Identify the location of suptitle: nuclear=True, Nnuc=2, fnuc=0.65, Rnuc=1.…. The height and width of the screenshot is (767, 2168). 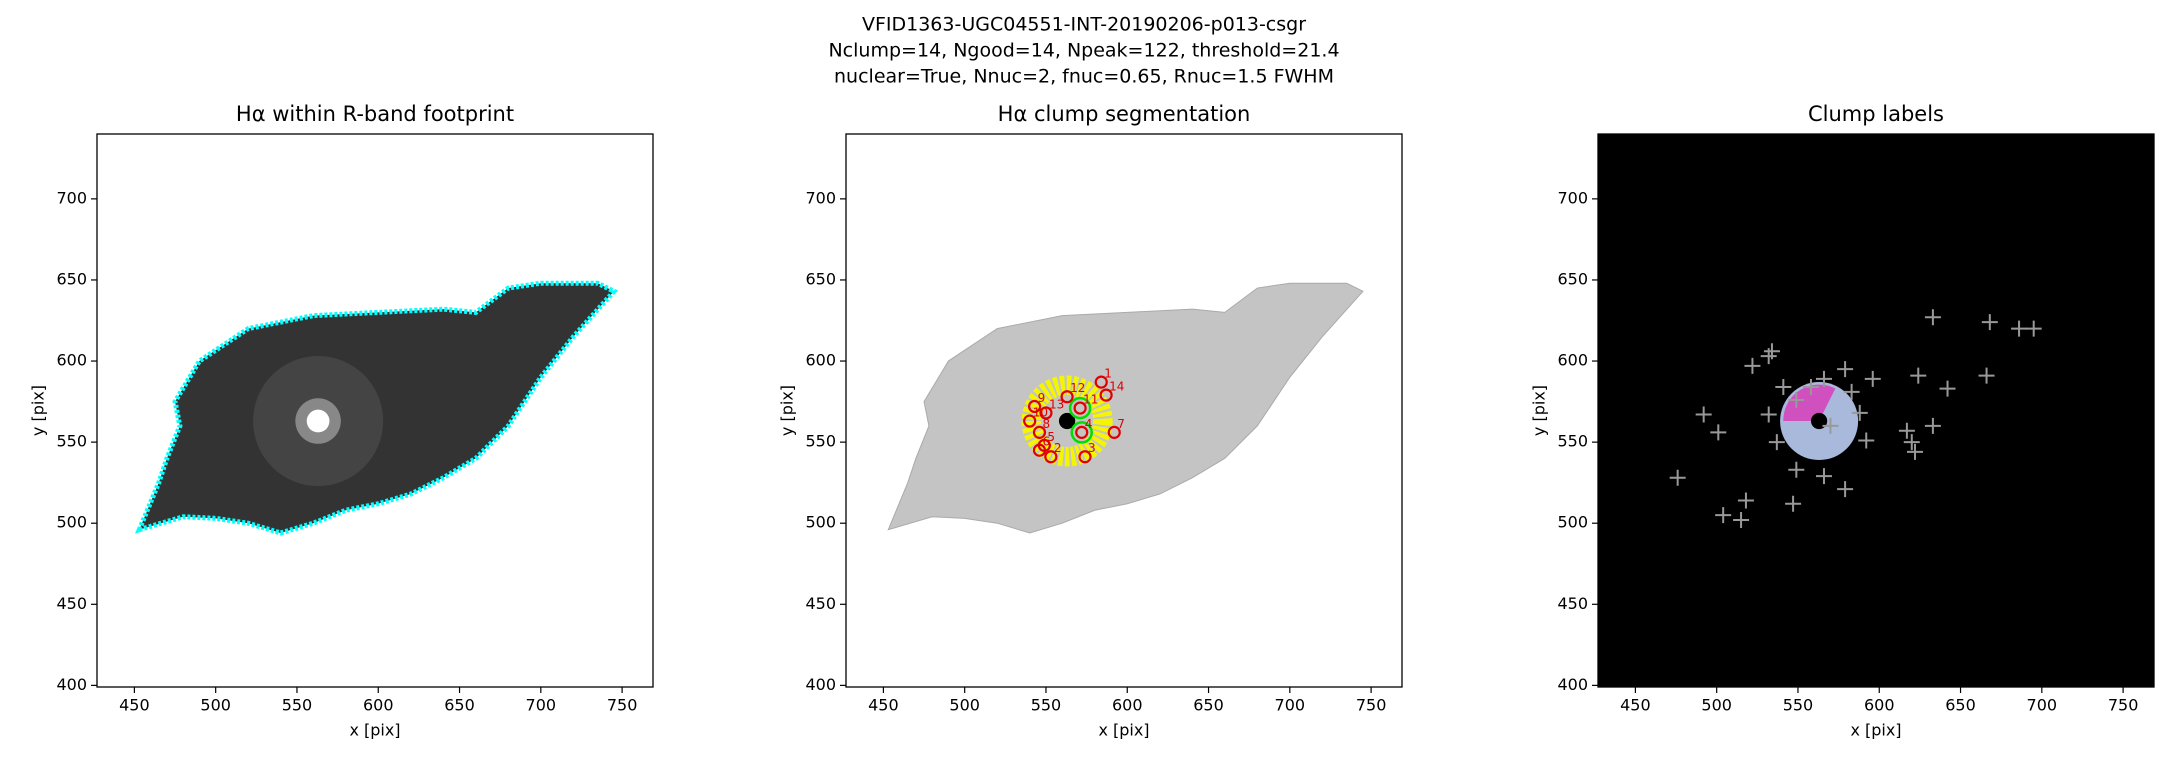
(1084, 77).